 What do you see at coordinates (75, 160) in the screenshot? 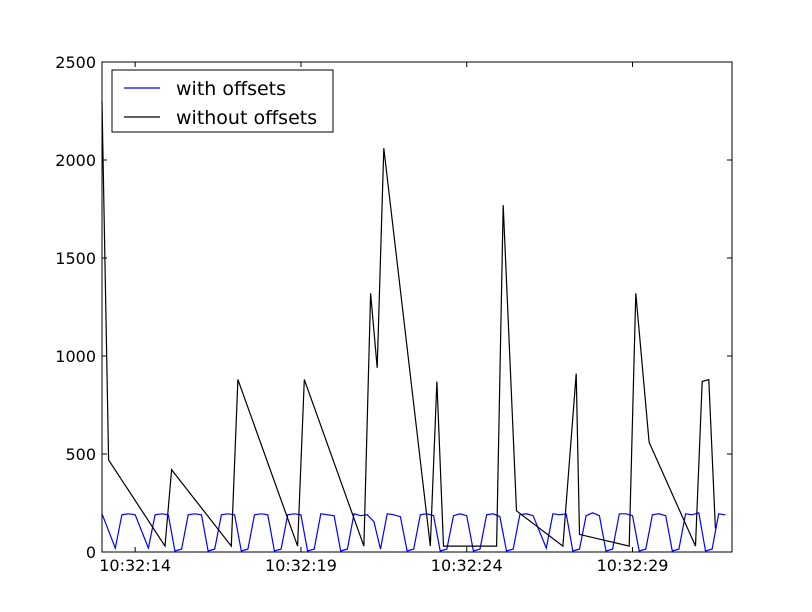
I see `y-tick-label: 2000` at bounding box center [75, 160].